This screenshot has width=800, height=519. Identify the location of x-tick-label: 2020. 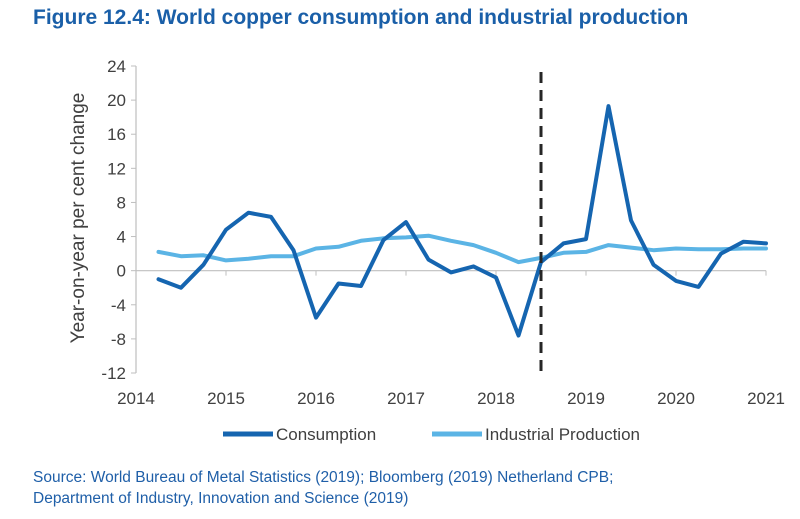
(676, 398).